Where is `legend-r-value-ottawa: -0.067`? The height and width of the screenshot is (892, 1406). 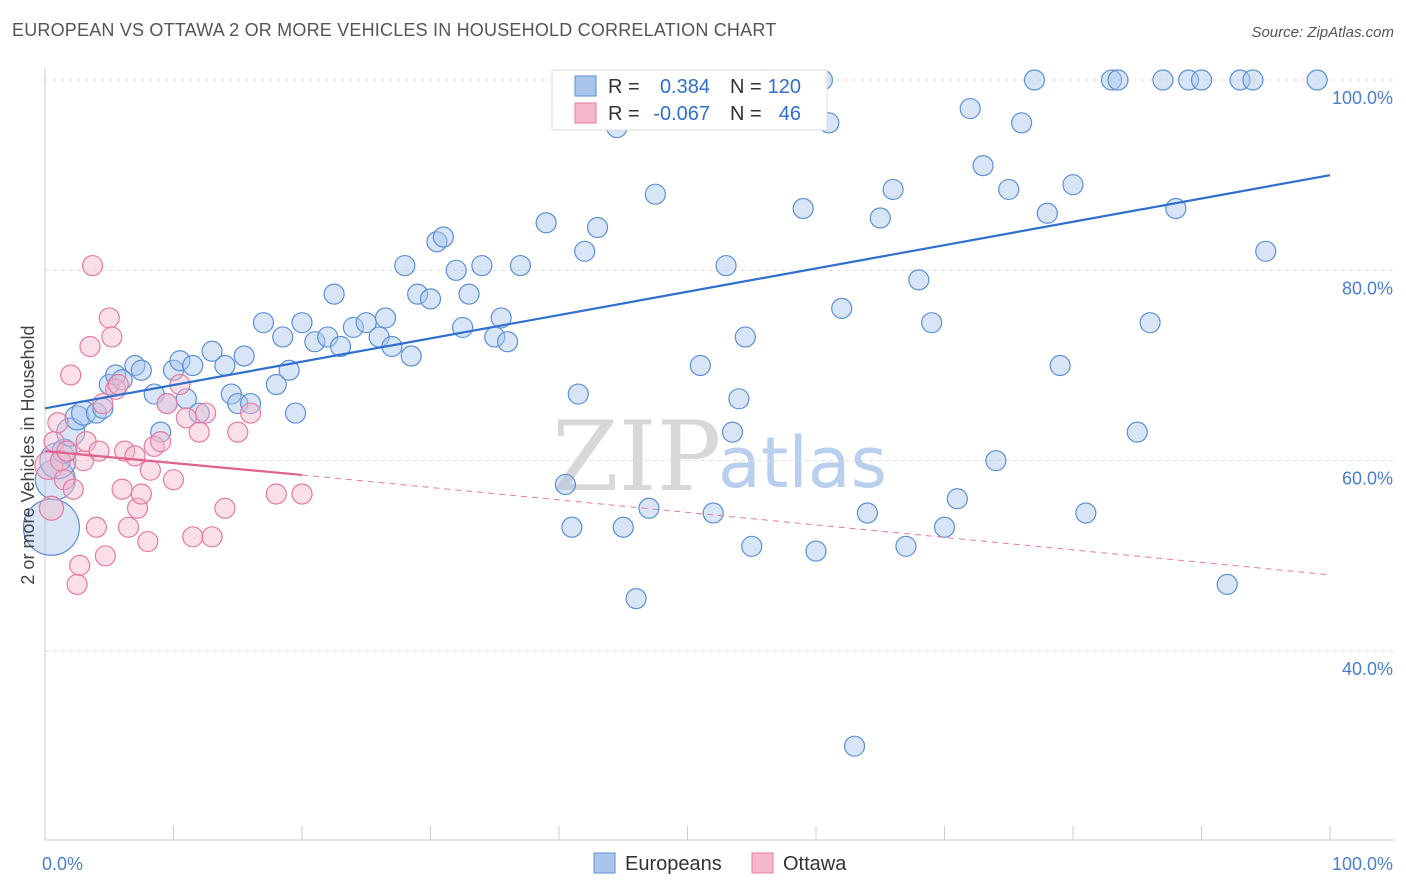 legend-r-value-ottawa: -0.067 is located at coordinates (681, 114).